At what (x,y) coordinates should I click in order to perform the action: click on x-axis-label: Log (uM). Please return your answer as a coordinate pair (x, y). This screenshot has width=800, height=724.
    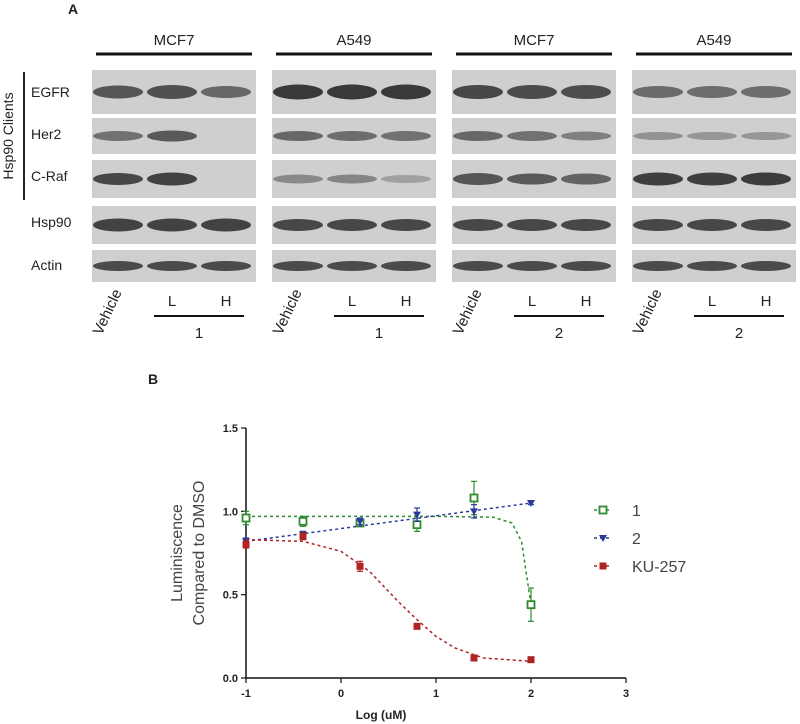
    Looking at the image, I should click on (381, 715).